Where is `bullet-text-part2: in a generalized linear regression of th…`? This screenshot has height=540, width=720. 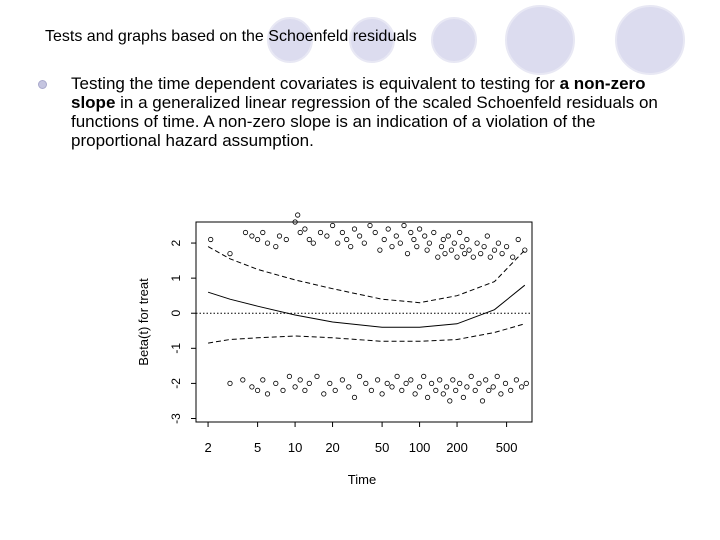
bullet-text-part2: in a generalized linear regression of th… is located at coordinates (364, 121).